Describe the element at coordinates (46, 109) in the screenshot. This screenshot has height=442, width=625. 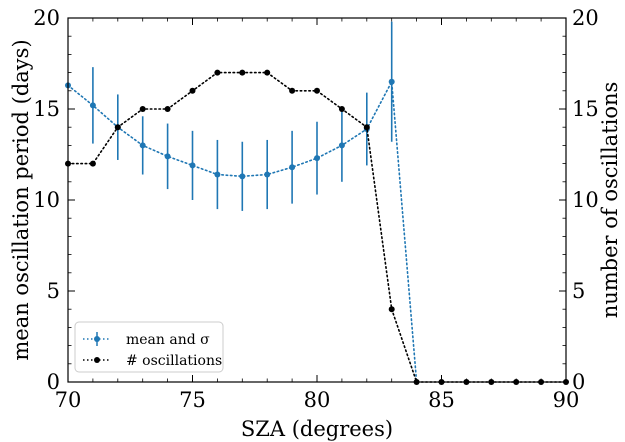
I see `y-left-tick-label: 15` at that location.